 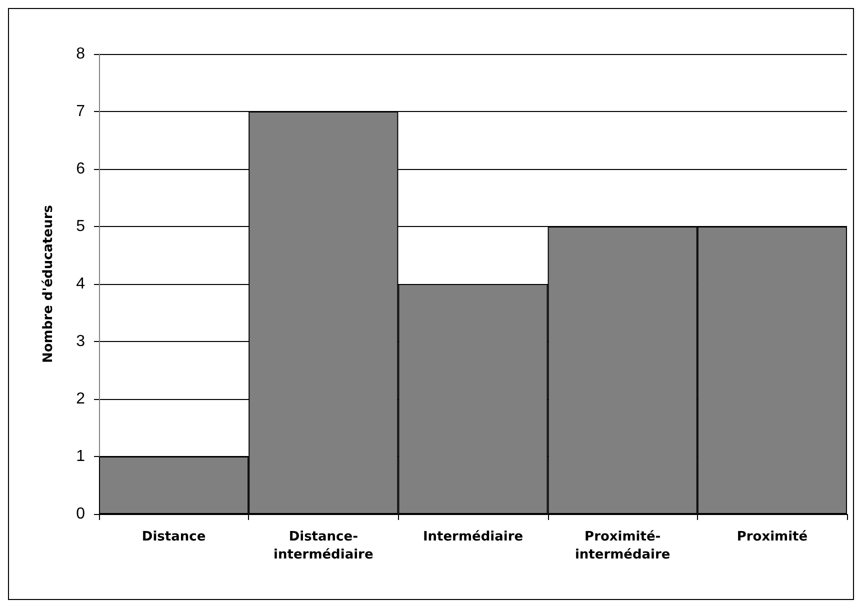 I want to click on x-tick-label: Intermédiaire, so click(x=473, y=537).